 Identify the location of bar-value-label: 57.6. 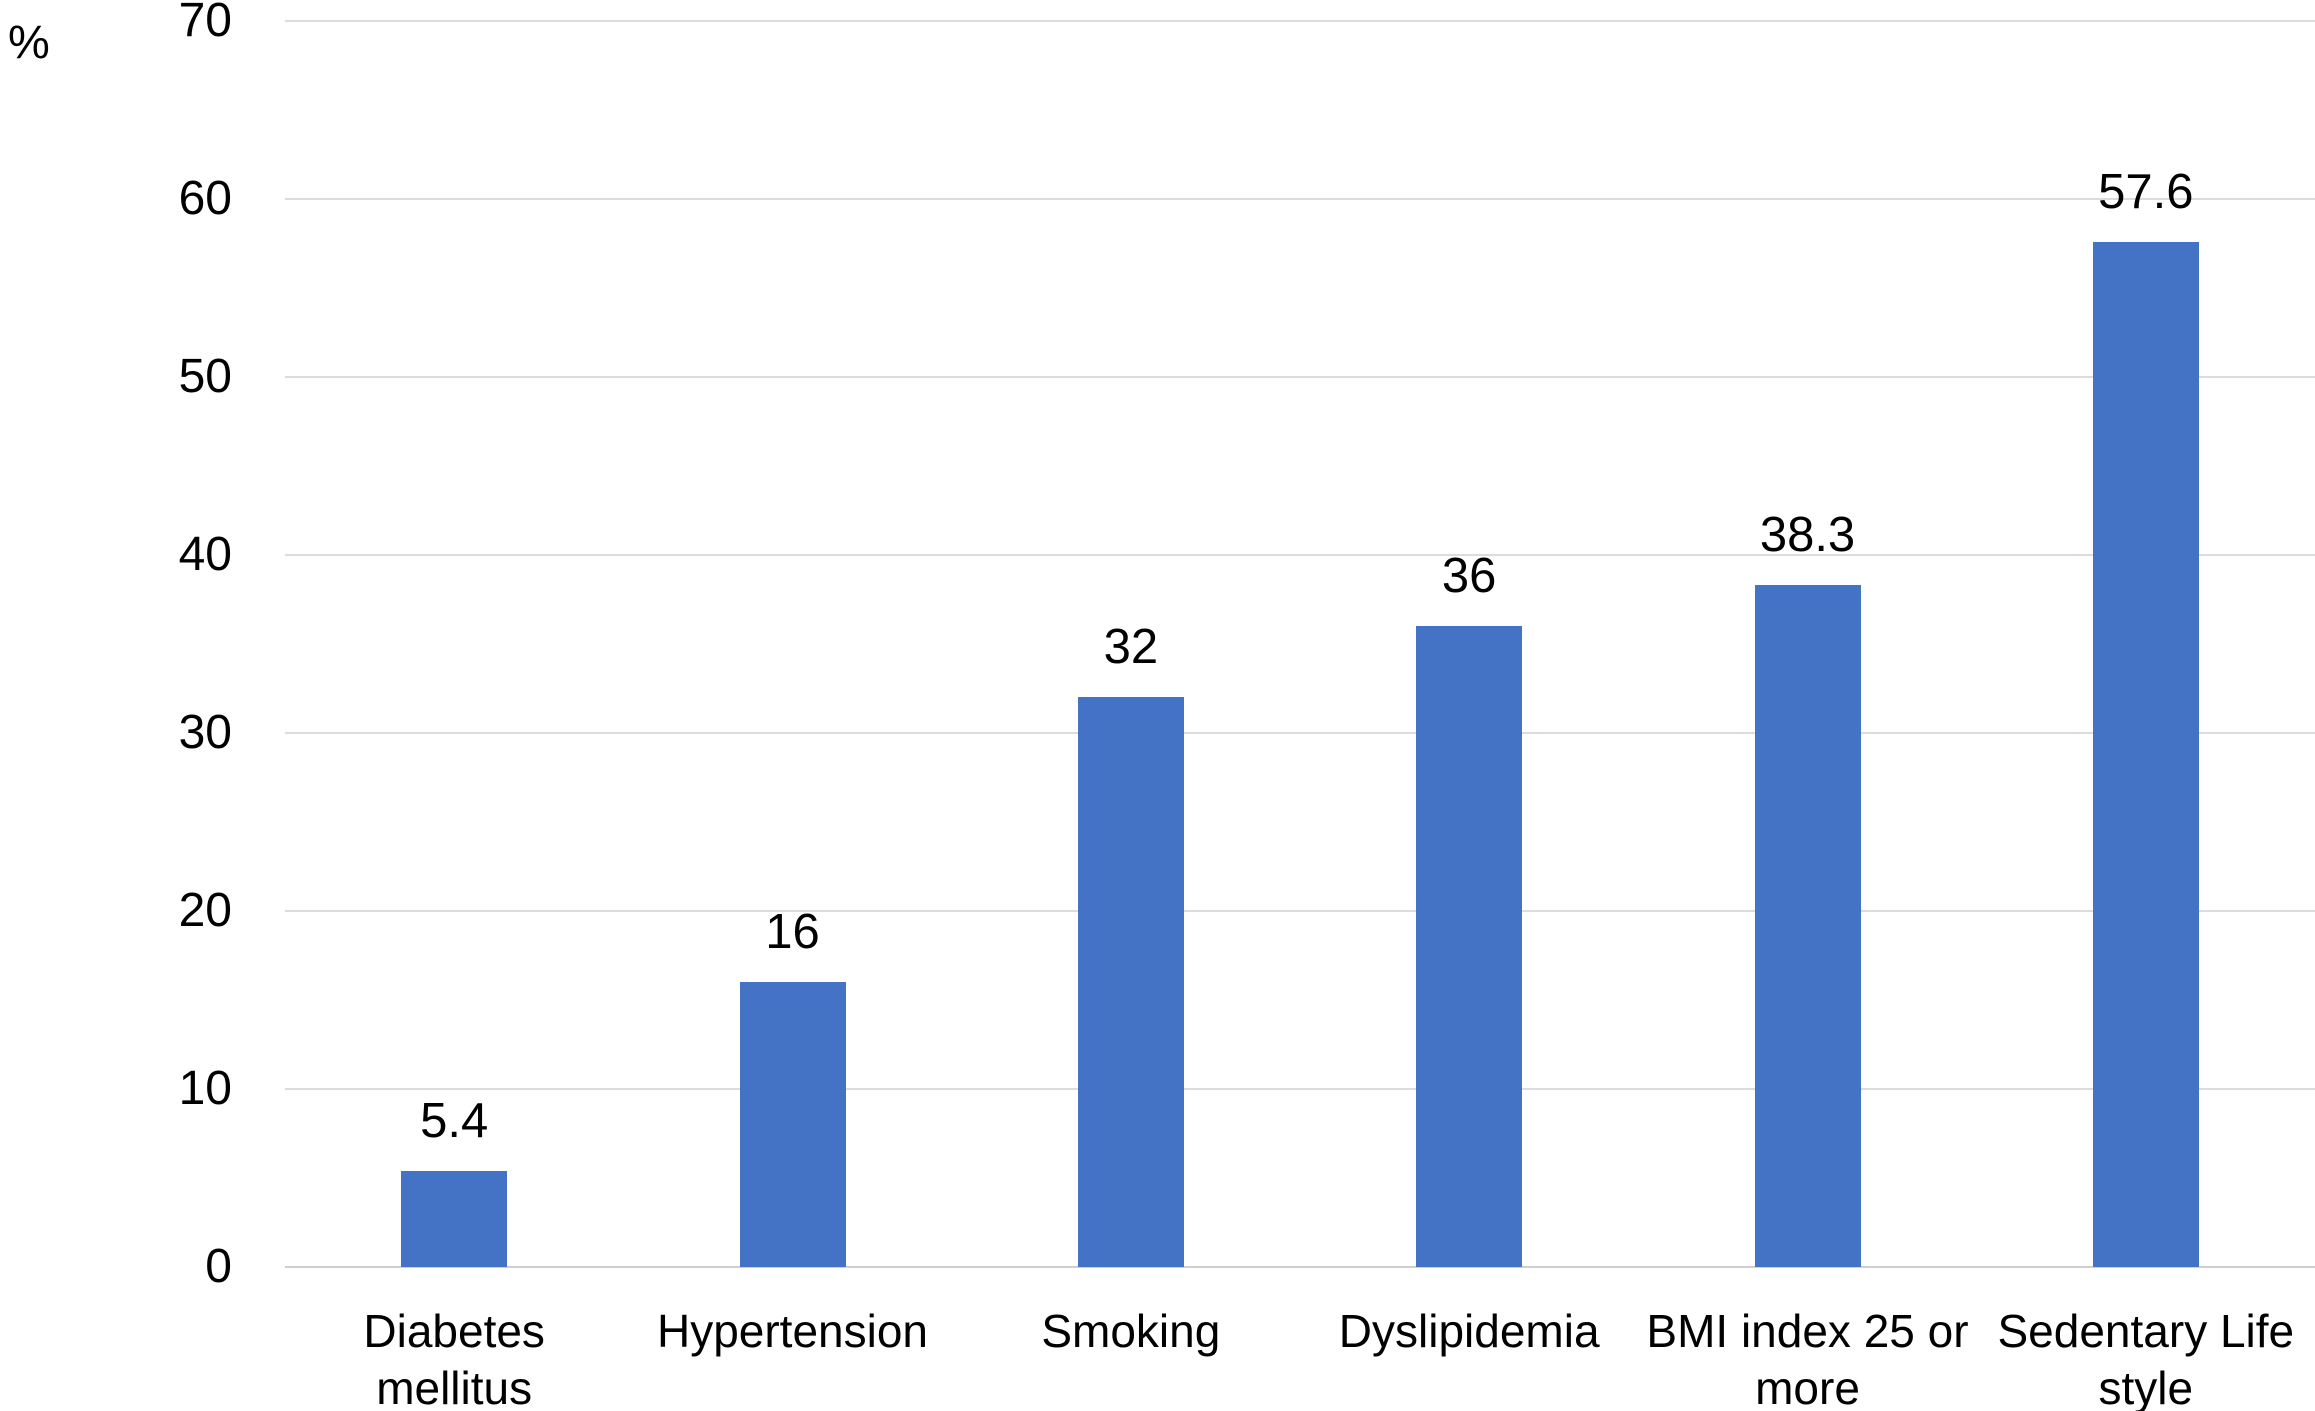
(2146, 191).